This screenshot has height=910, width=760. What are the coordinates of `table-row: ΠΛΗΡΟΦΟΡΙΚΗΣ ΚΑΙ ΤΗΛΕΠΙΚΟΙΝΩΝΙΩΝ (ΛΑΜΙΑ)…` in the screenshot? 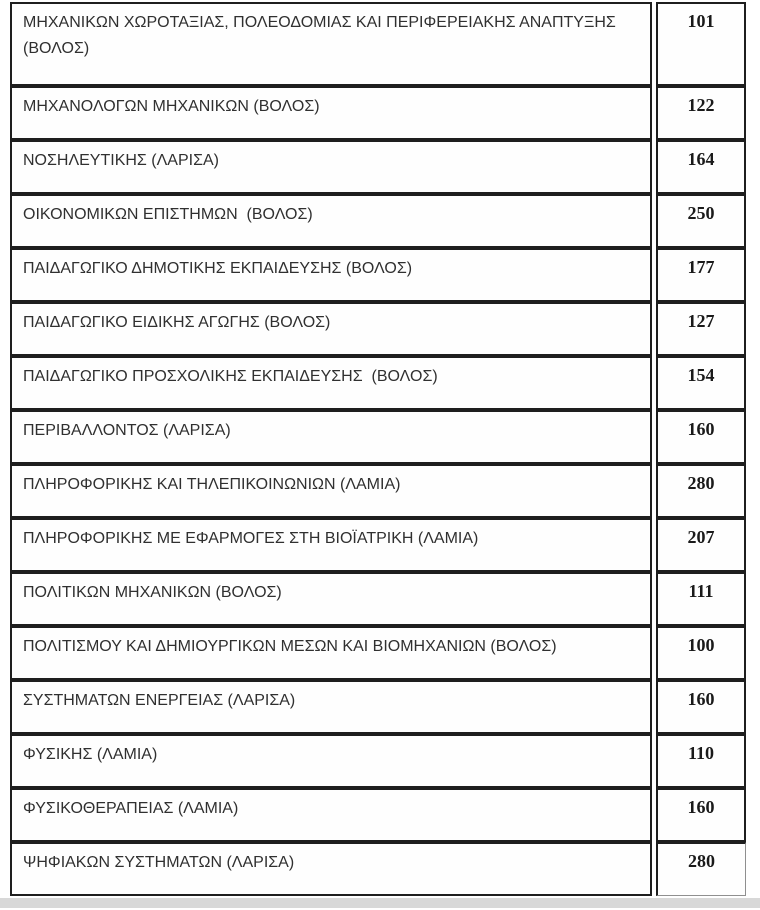 It's located at (378, 491).